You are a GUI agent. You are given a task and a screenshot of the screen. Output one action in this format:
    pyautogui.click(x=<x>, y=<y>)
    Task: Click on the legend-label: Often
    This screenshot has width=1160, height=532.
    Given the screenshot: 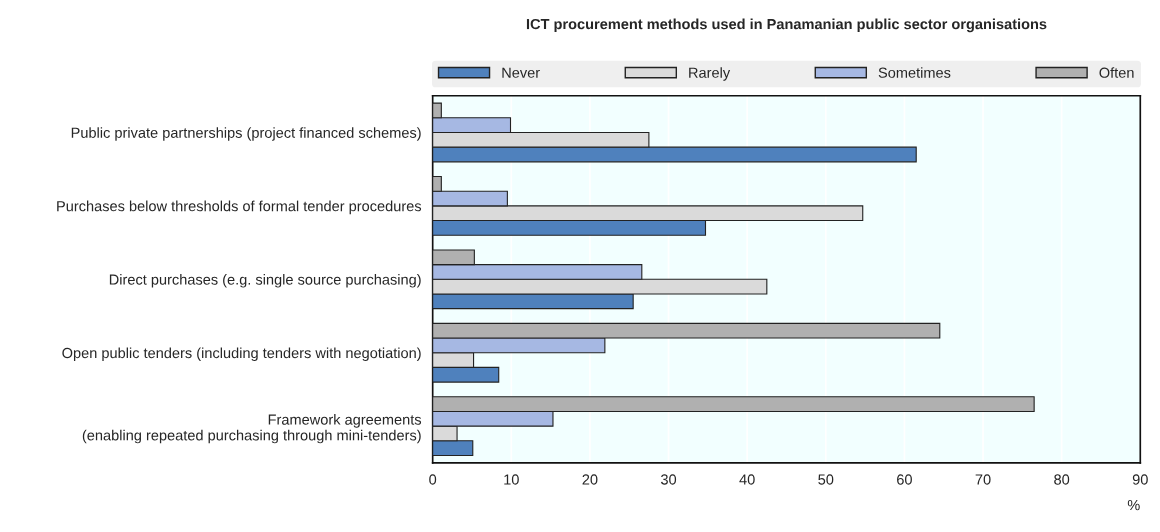 What is the action you would take?
    pyautogui.click(x=1116, y=72)
    